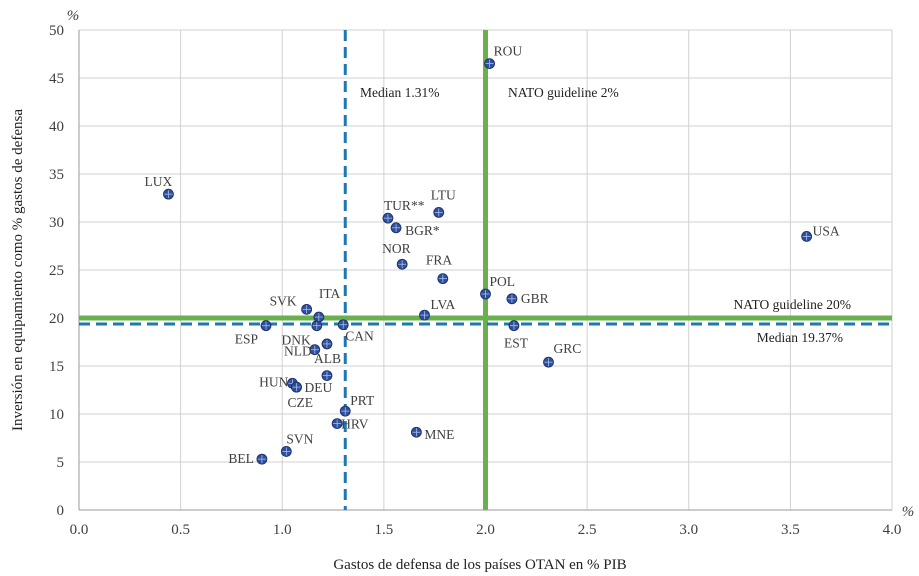  What do you see at coordinates (283, 300) in the screenshot?
I see `data-point-label: SVK` at bounding box center [283, 300].